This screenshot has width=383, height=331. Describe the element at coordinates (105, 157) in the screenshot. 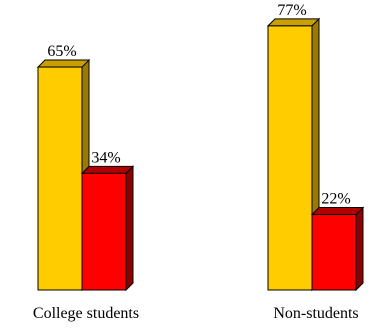

I see `data-label-college-students-series-2: 34%` at that location.